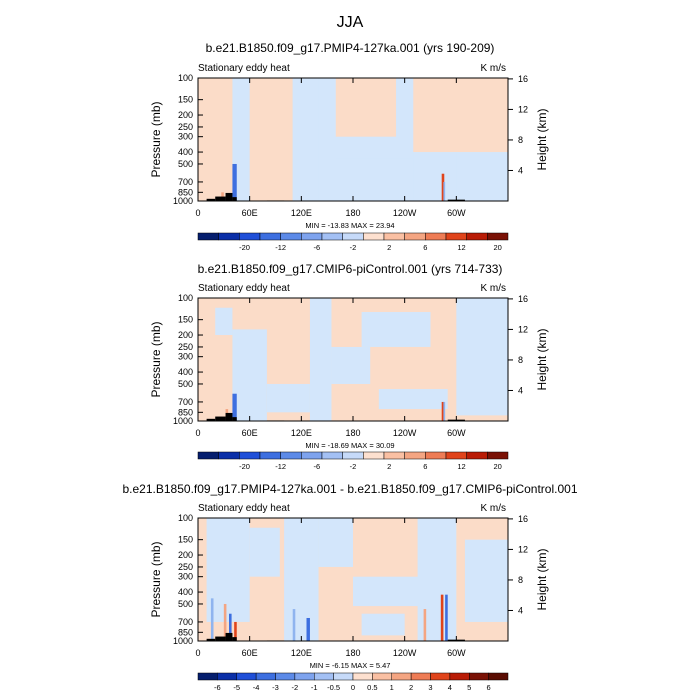 The width and height of the screenshot is (700, 700). Describe the element at coordinates (350, 665) in the screenshot. I see `minmax-label: MIN = -6.15 MAX = 5.47` at that location.